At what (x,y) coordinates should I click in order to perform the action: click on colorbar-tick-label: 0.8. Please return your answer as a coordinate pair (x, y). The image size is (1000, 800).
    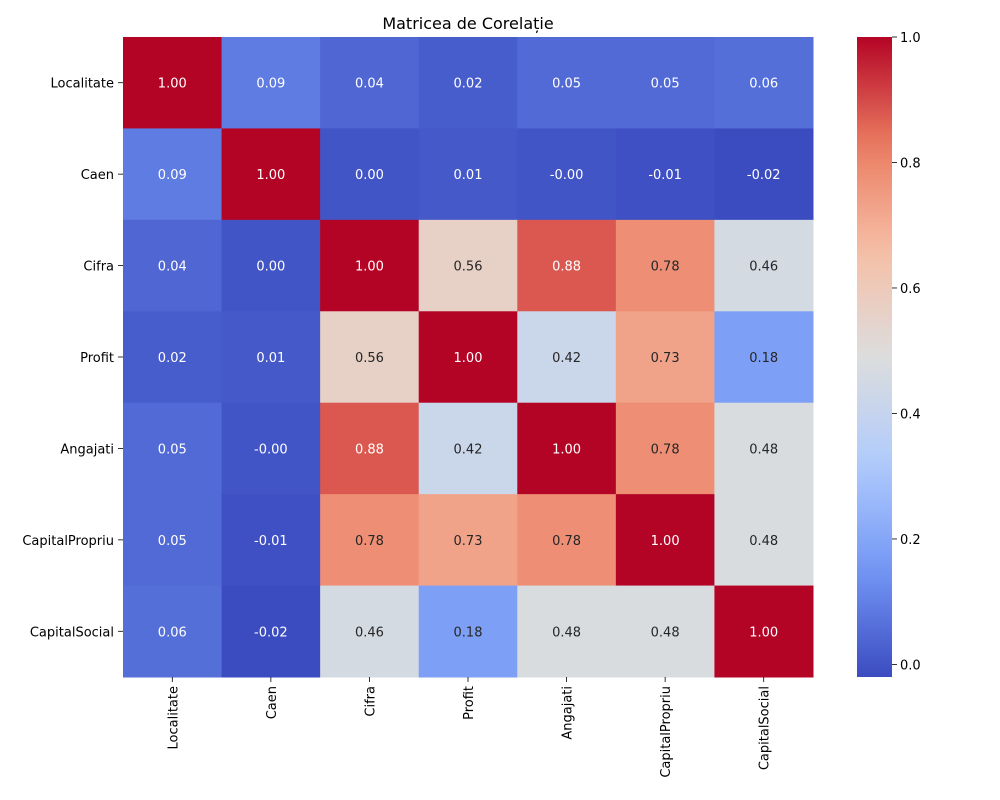
    Looking at the image, I should click on (910, 163).